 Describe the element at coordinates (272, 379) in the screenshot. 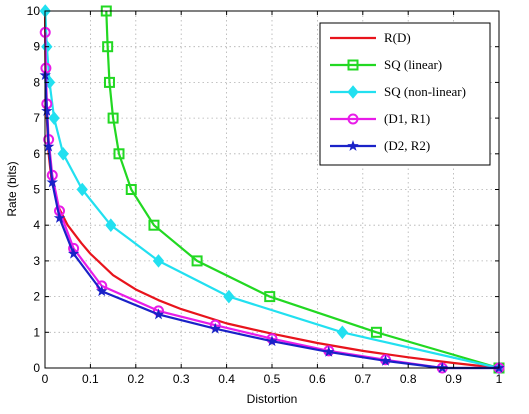

I see `x-tick-label: 0.5` at that location.